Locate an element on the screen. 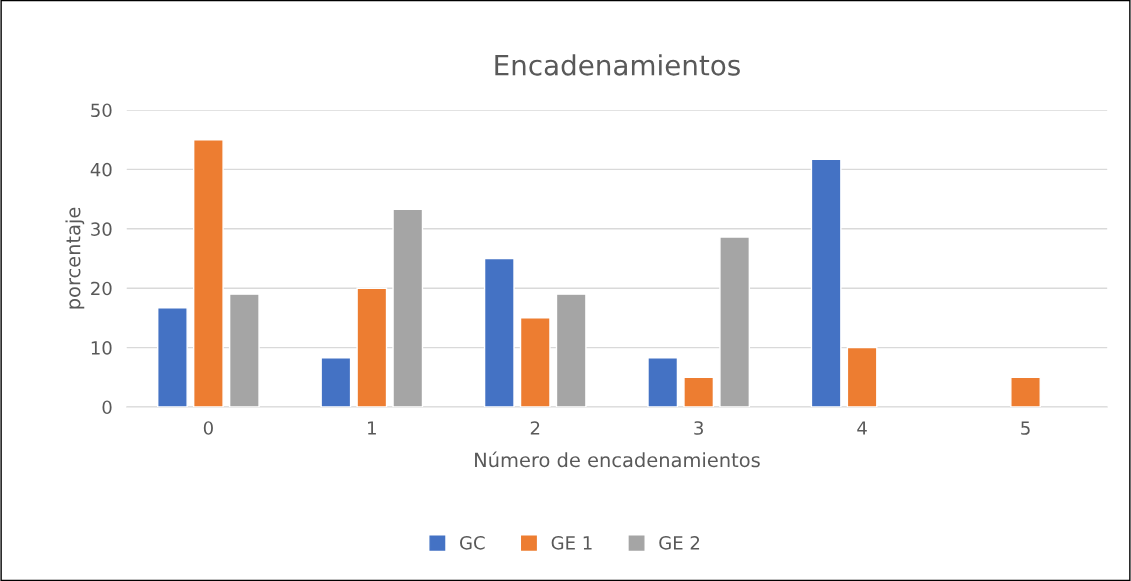 The width and height of the screenshot is (1131, 581). legend-label: GE 2 is located at coordinates (679, 542).